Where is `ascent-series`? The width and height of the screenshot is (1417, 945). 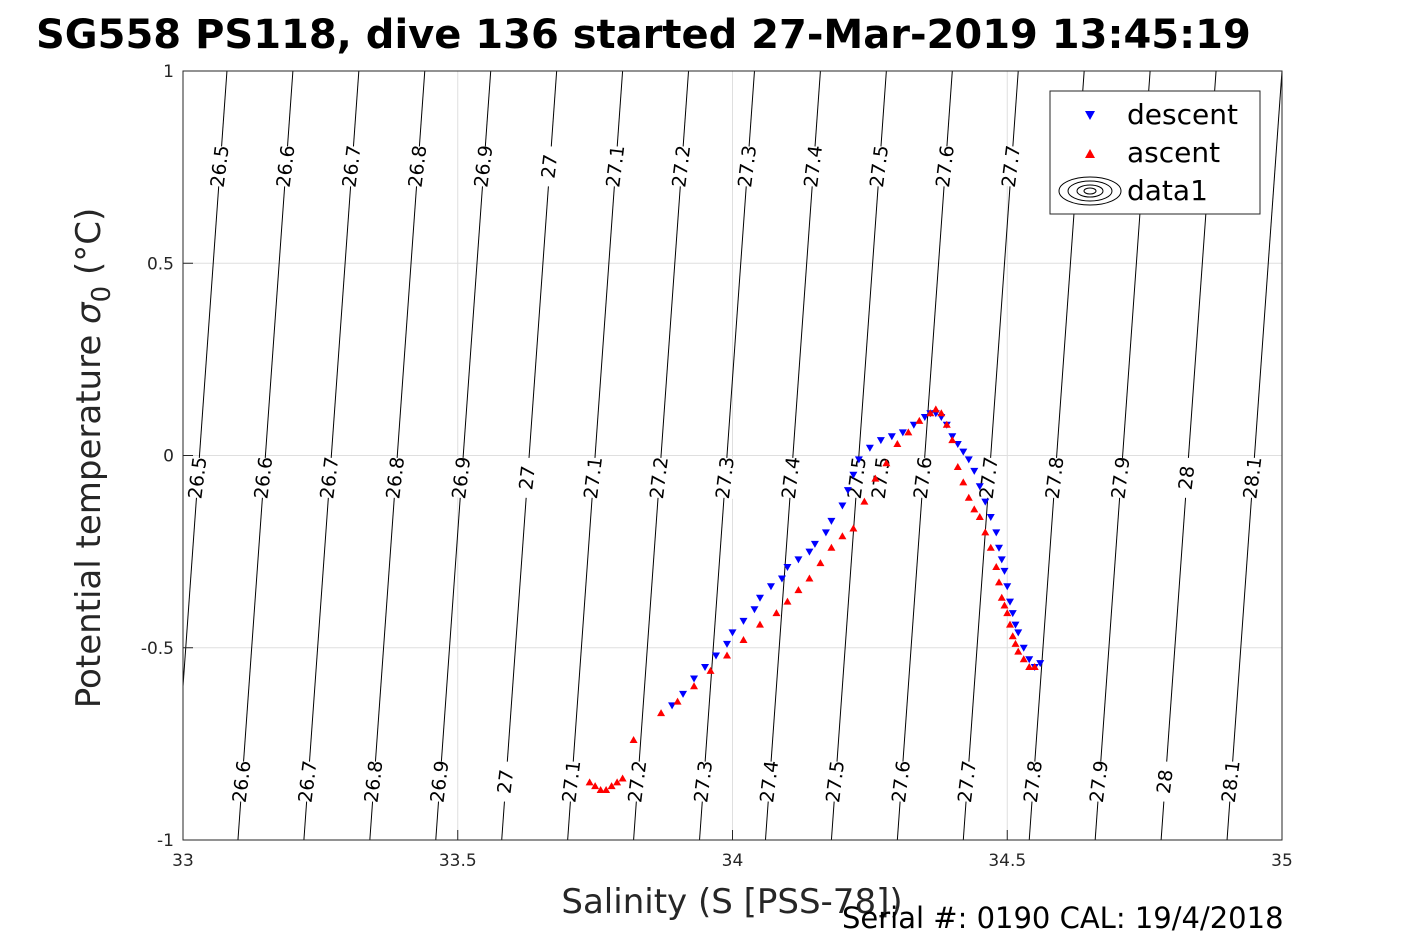
ascent-series is located at coordinates (812, 599).